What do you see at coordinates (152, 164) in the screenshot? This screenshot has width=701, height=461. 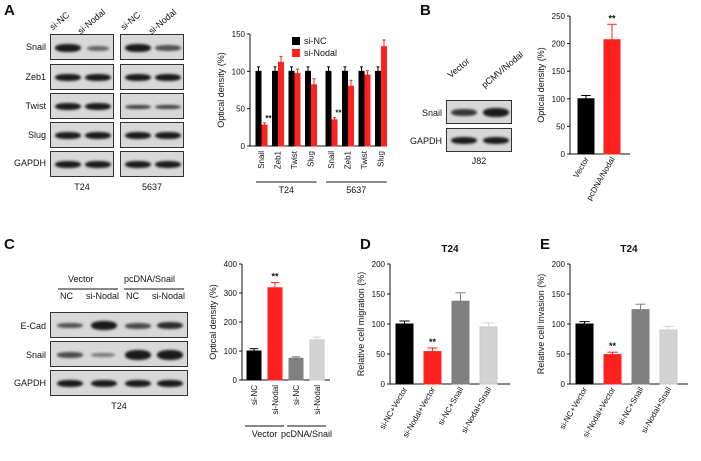 I see `blot-a-5637-gapdh` at bounding box center [152, 164].